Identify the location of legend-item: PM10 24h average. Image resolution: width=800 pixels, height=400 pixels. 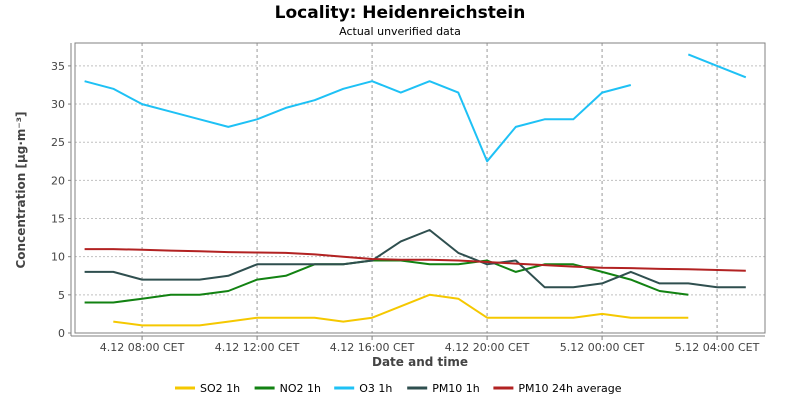
(557, 388).